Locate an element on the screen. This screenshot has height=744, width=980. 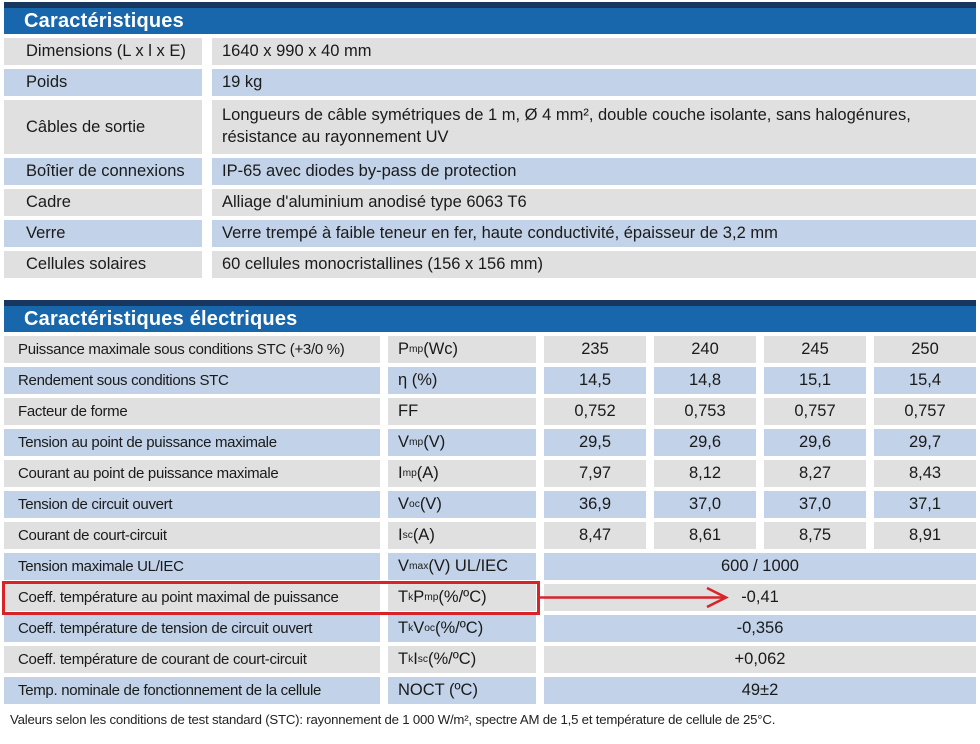
value-cell: 8,27 is located at coordinates (815, 473).